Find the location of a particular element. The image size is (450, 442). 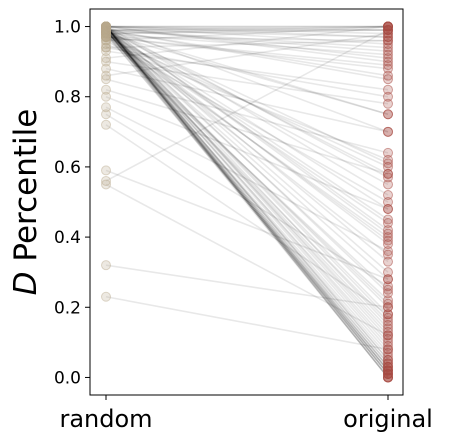

y-tick-label: 0.8 is located at coordinates (67, 98).